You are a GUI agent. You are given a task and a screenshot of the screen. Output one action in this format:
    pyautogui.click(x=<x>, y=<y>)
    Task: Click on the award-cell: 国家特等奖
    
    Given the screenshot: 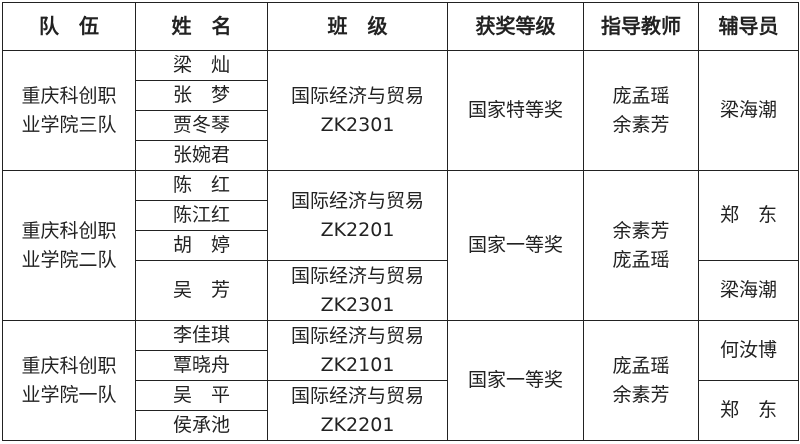 What is the action you would take?
    pyautogui.click(x=515, y=110)
    